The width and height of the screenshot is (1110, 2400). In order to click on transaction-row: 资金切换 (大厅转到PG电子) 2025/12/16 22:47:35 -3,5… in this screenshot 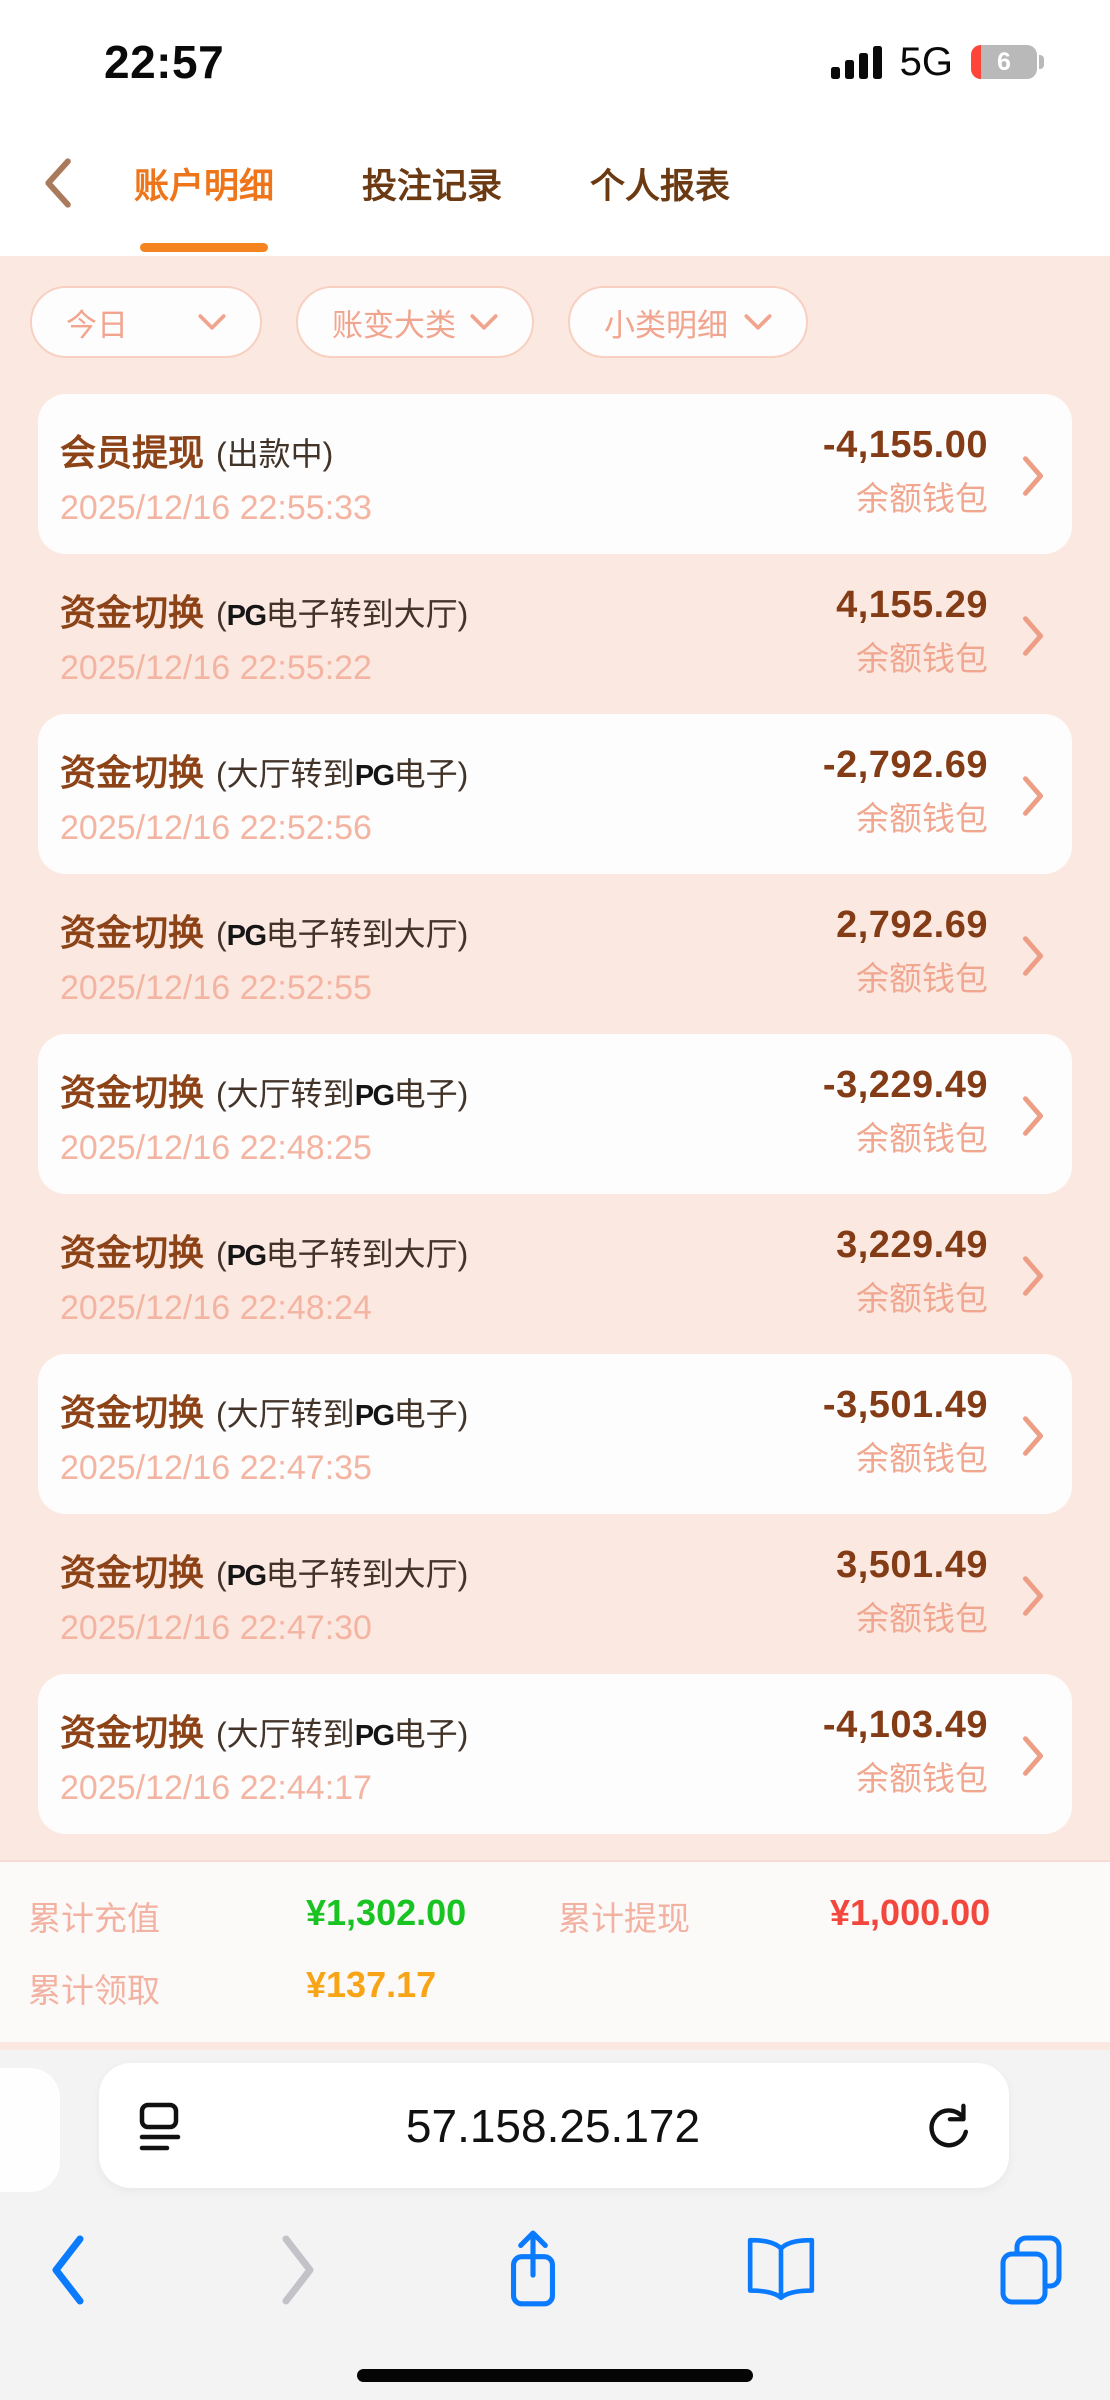, I will do `click(555, 1434)`.